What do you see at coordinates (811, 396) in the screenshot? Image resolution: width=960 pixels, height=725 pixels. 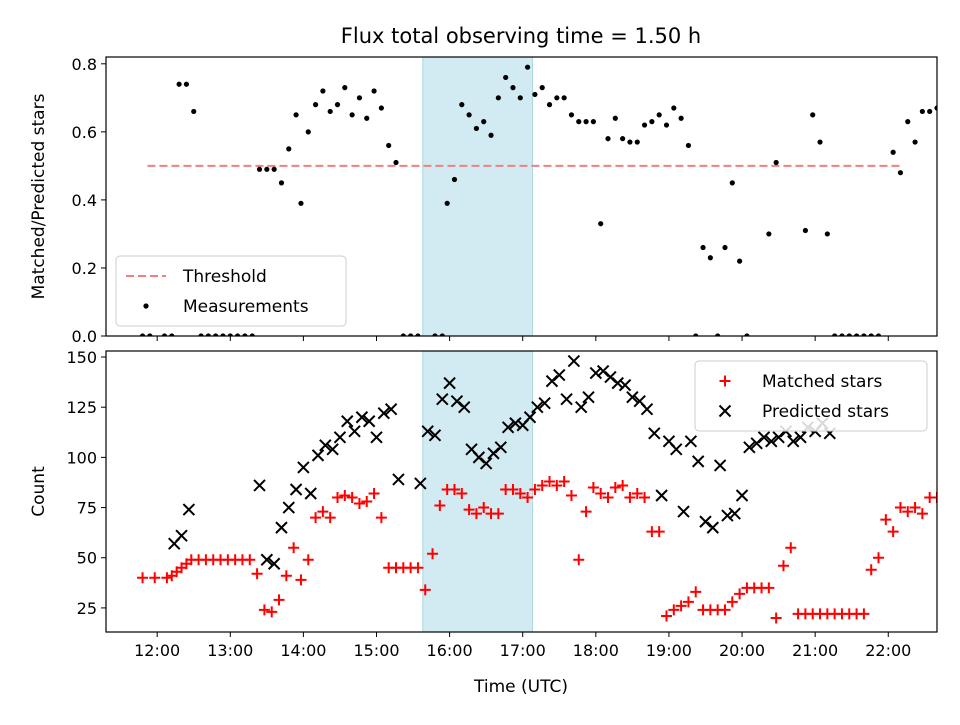 I see `legend: Matched stars Predicted stars` at bounding box center [811, 396].